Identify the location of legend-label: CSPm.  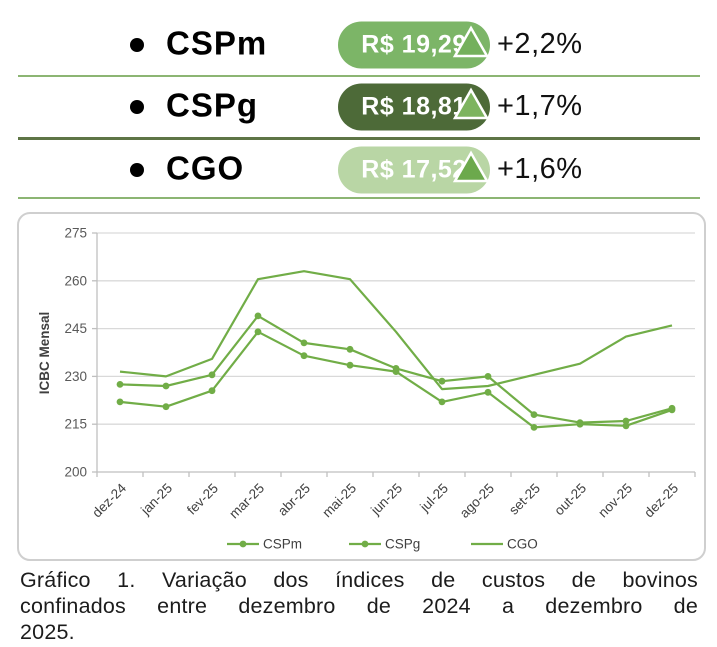
(282, 544).